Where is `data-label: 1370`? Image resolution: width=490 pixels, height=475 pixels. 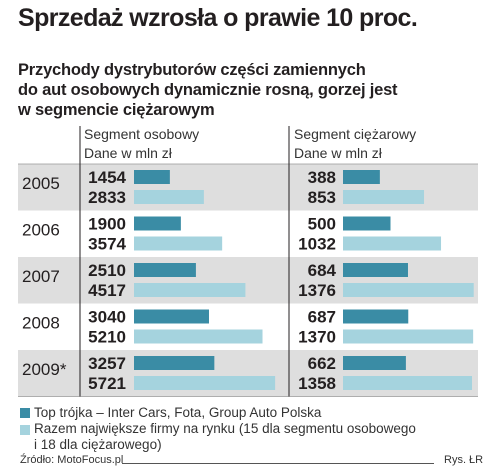
data-label: 1370 is located at coordinates (317, 337).